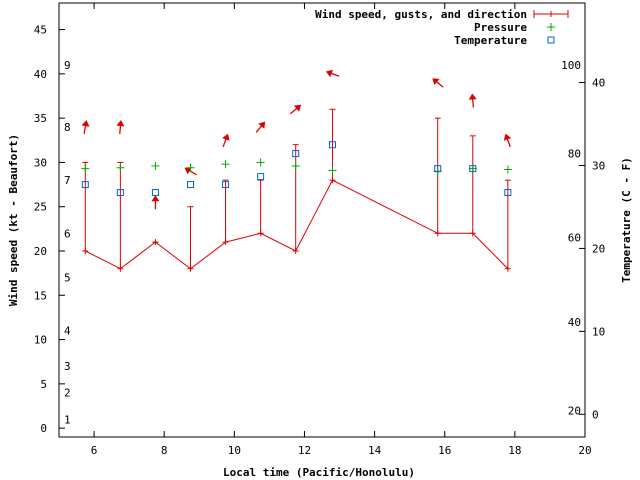 The width and height of the screenshot is (640, 480). I want to click on beaufort-label: 2, so click(67, 393).